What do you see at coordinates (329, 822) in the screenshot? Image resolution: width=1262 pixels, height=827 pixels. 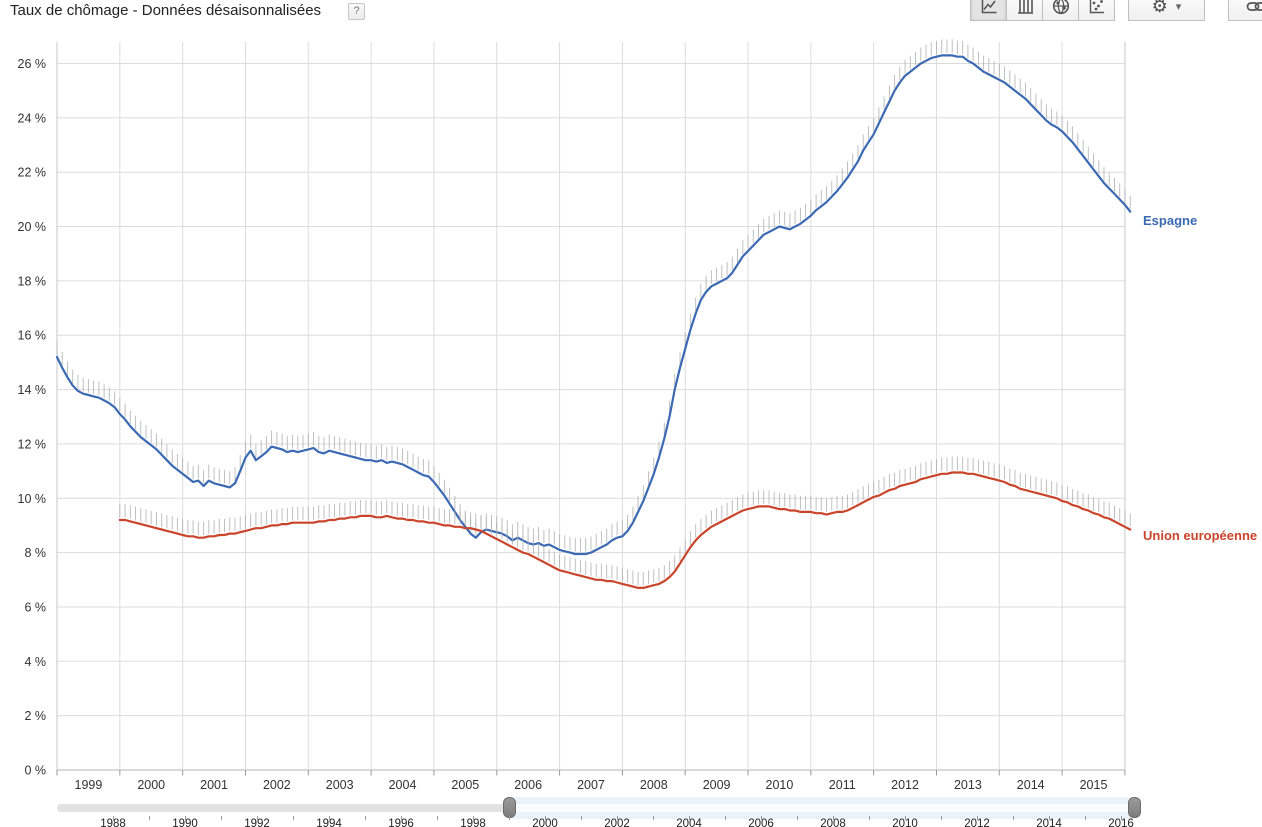 I see `timeline-year-label: 1994` at bounding box center [329, 822].